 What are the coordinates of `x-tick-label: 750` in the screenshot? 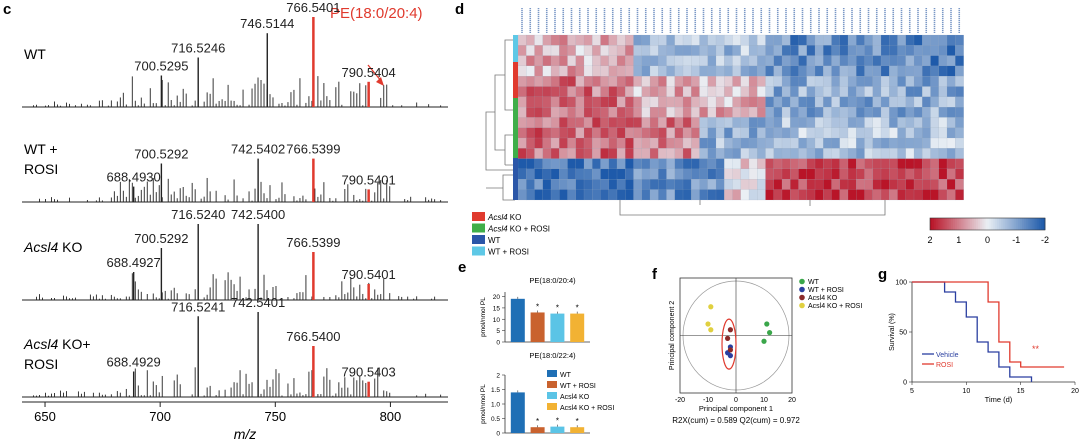 It's located at (275, 416).